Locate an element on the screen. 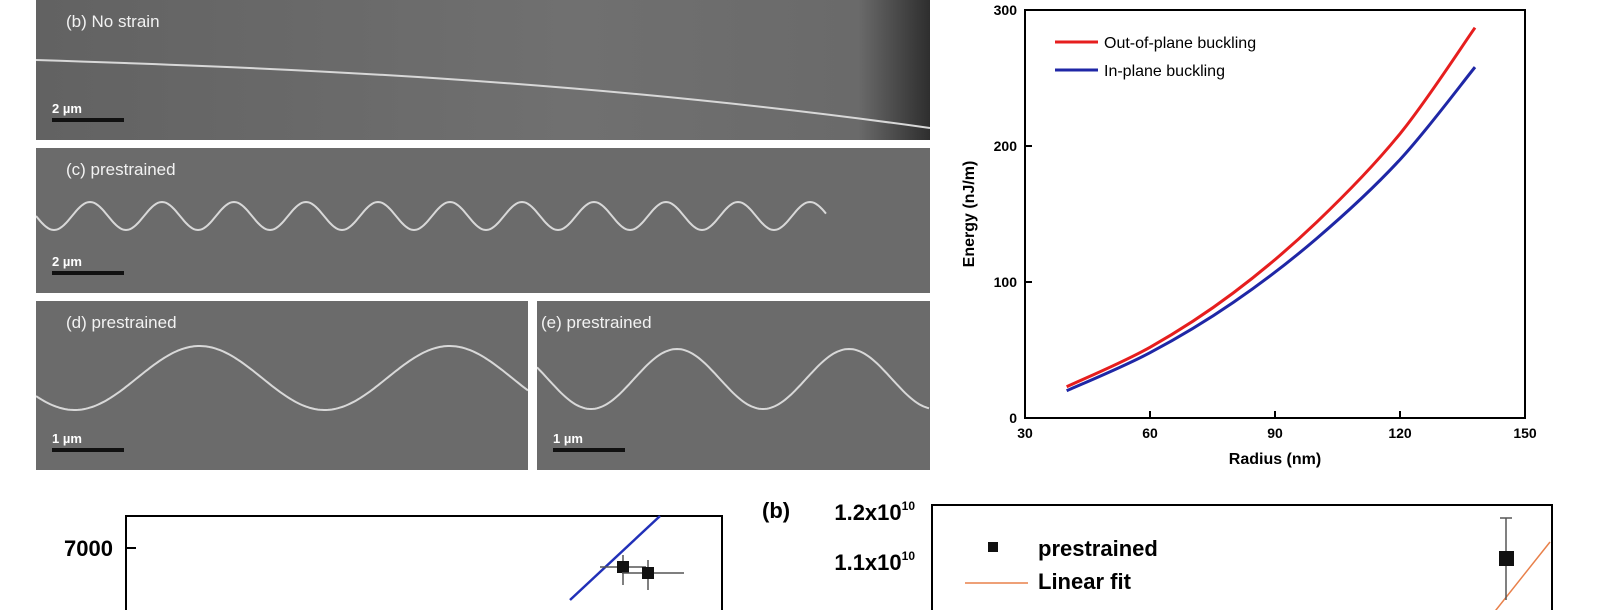  scale-bar-e: 1 µm is located at coordinates (589, 441).